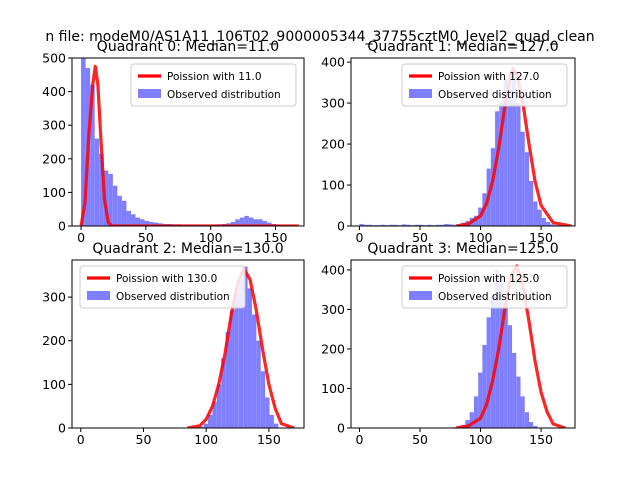 This screenshot has width=640, height=480. Describe the element at coordinates (484, 85) in the screenshot. I see `legend: Poission with 127.0 Observed distribution` at that location.